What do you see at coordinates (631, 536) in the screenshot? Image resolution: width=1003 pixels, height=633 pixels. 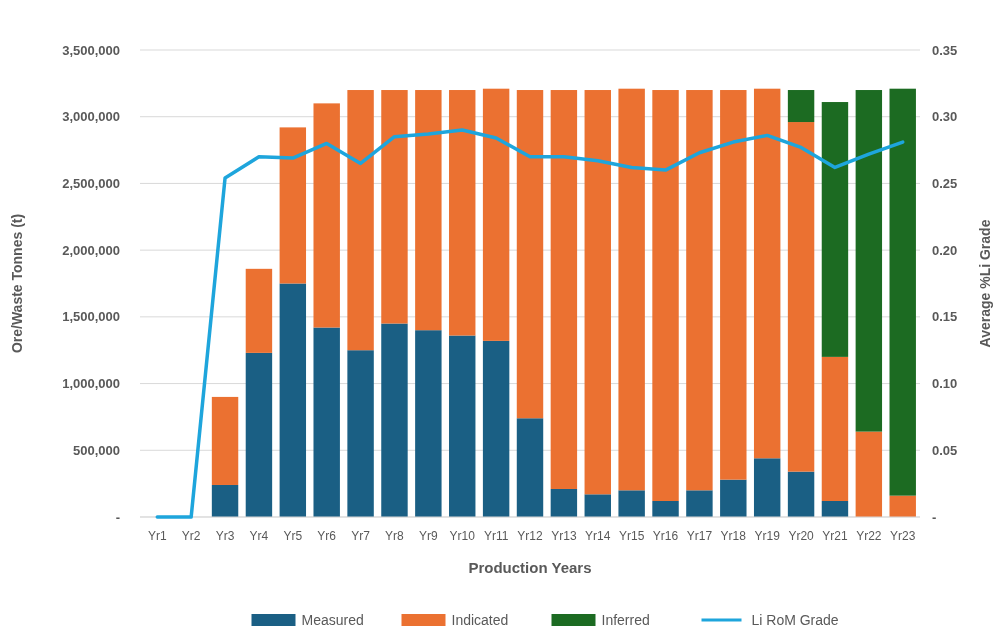 I see `x-tick-label: Yr15` at bounding box center [631, 536].